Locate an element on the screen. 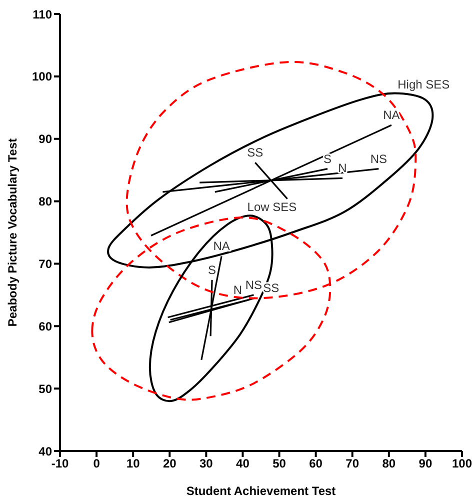 This screenshot has width=476, height=499. annotation: High SES is located at coordinates (424, 85).